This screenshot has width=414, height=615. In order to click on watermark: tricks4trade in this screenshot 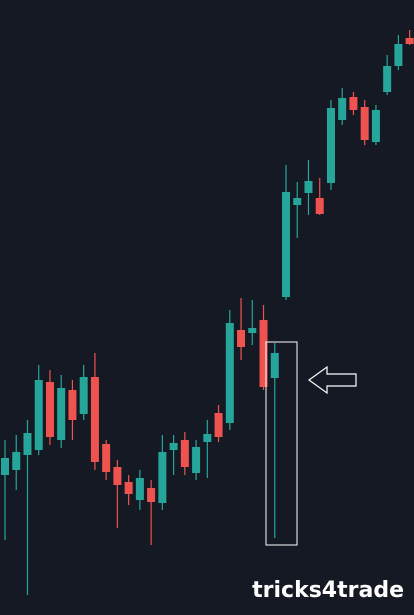, I will do `click(328, 590)`.